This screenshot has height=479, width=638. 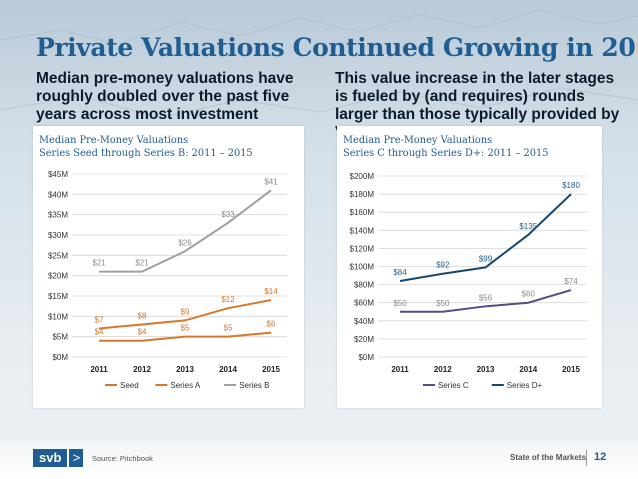 I want to click on y-tick-label: $30M, so click(x=58, y=235).